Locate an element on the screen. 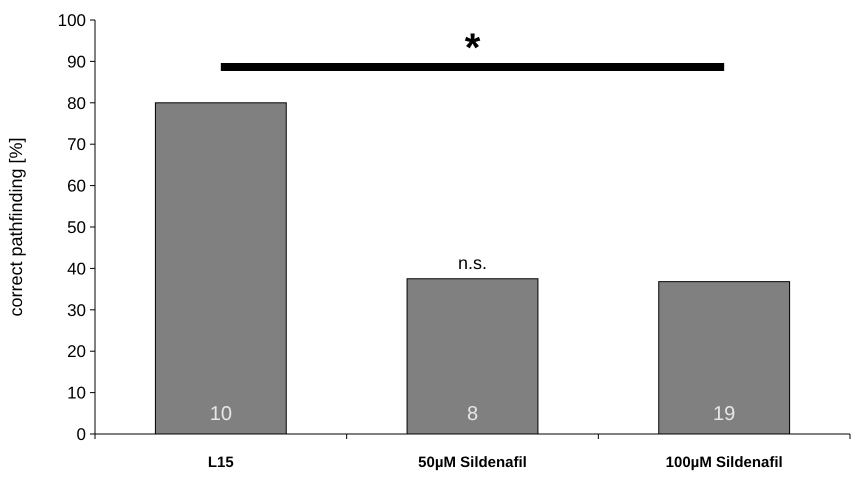  y-tick-label: 100 is located at coordinates (72, 20).